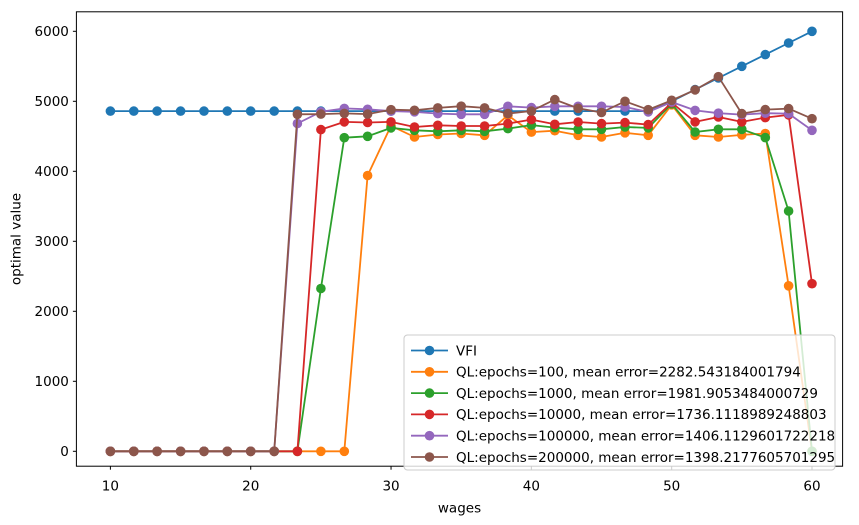 The height and width of the screenshot is (525, 859). I want to click on y-axis-label: optimal value, so click(17, 239).